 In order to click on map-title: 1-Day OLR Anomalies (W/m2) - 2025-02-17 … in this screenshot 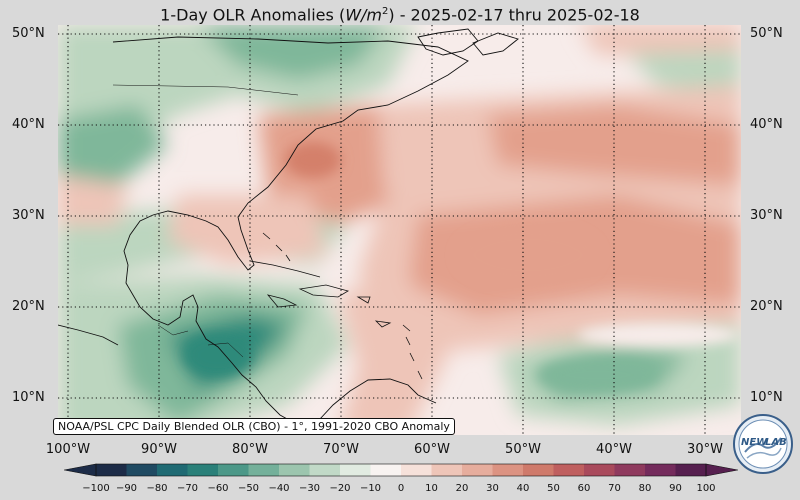, I will do `click(400, 12)`.